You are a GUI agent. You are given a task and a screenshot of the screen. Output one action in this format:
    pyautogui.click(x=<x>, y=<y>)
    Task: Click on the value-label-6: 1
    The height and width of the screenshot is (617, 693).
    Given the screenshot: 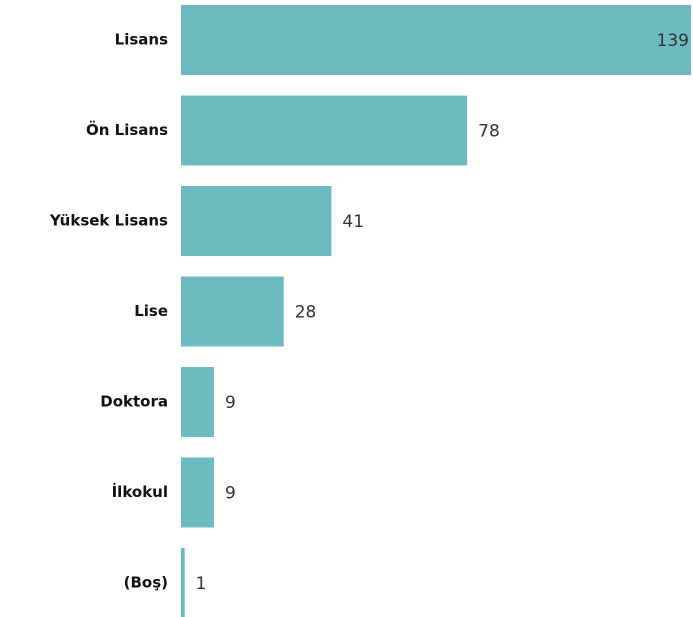 What is the action you would take?
    pyautogui.click(x=201, y=584)
    